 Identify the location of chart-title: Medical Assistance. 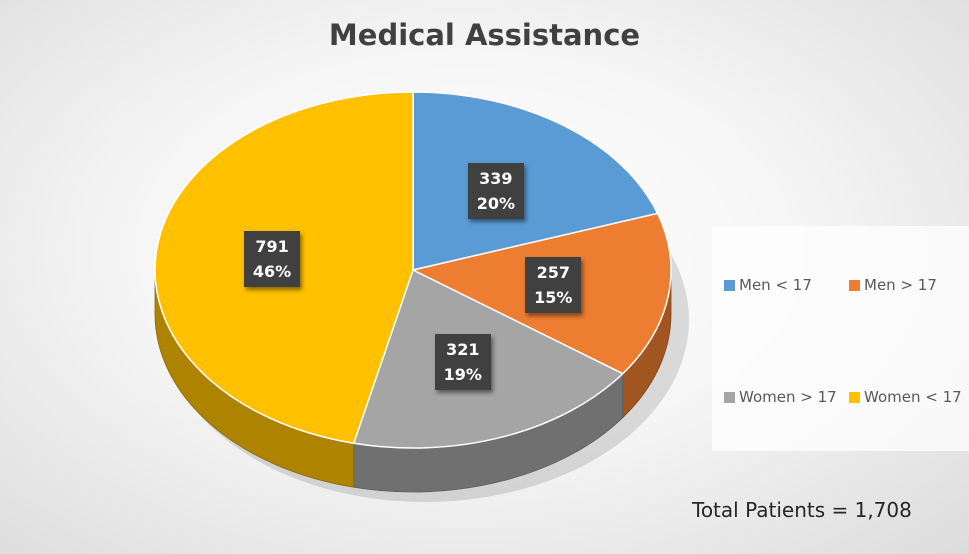
(484, 35).